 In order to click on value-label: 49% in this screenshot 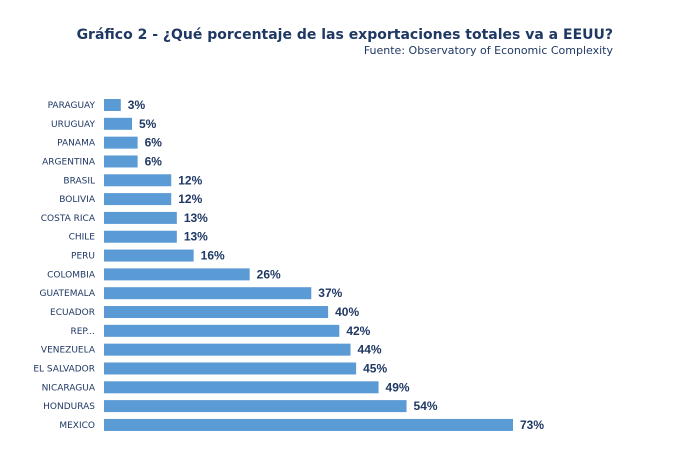, I will do `click(398, 387)`.